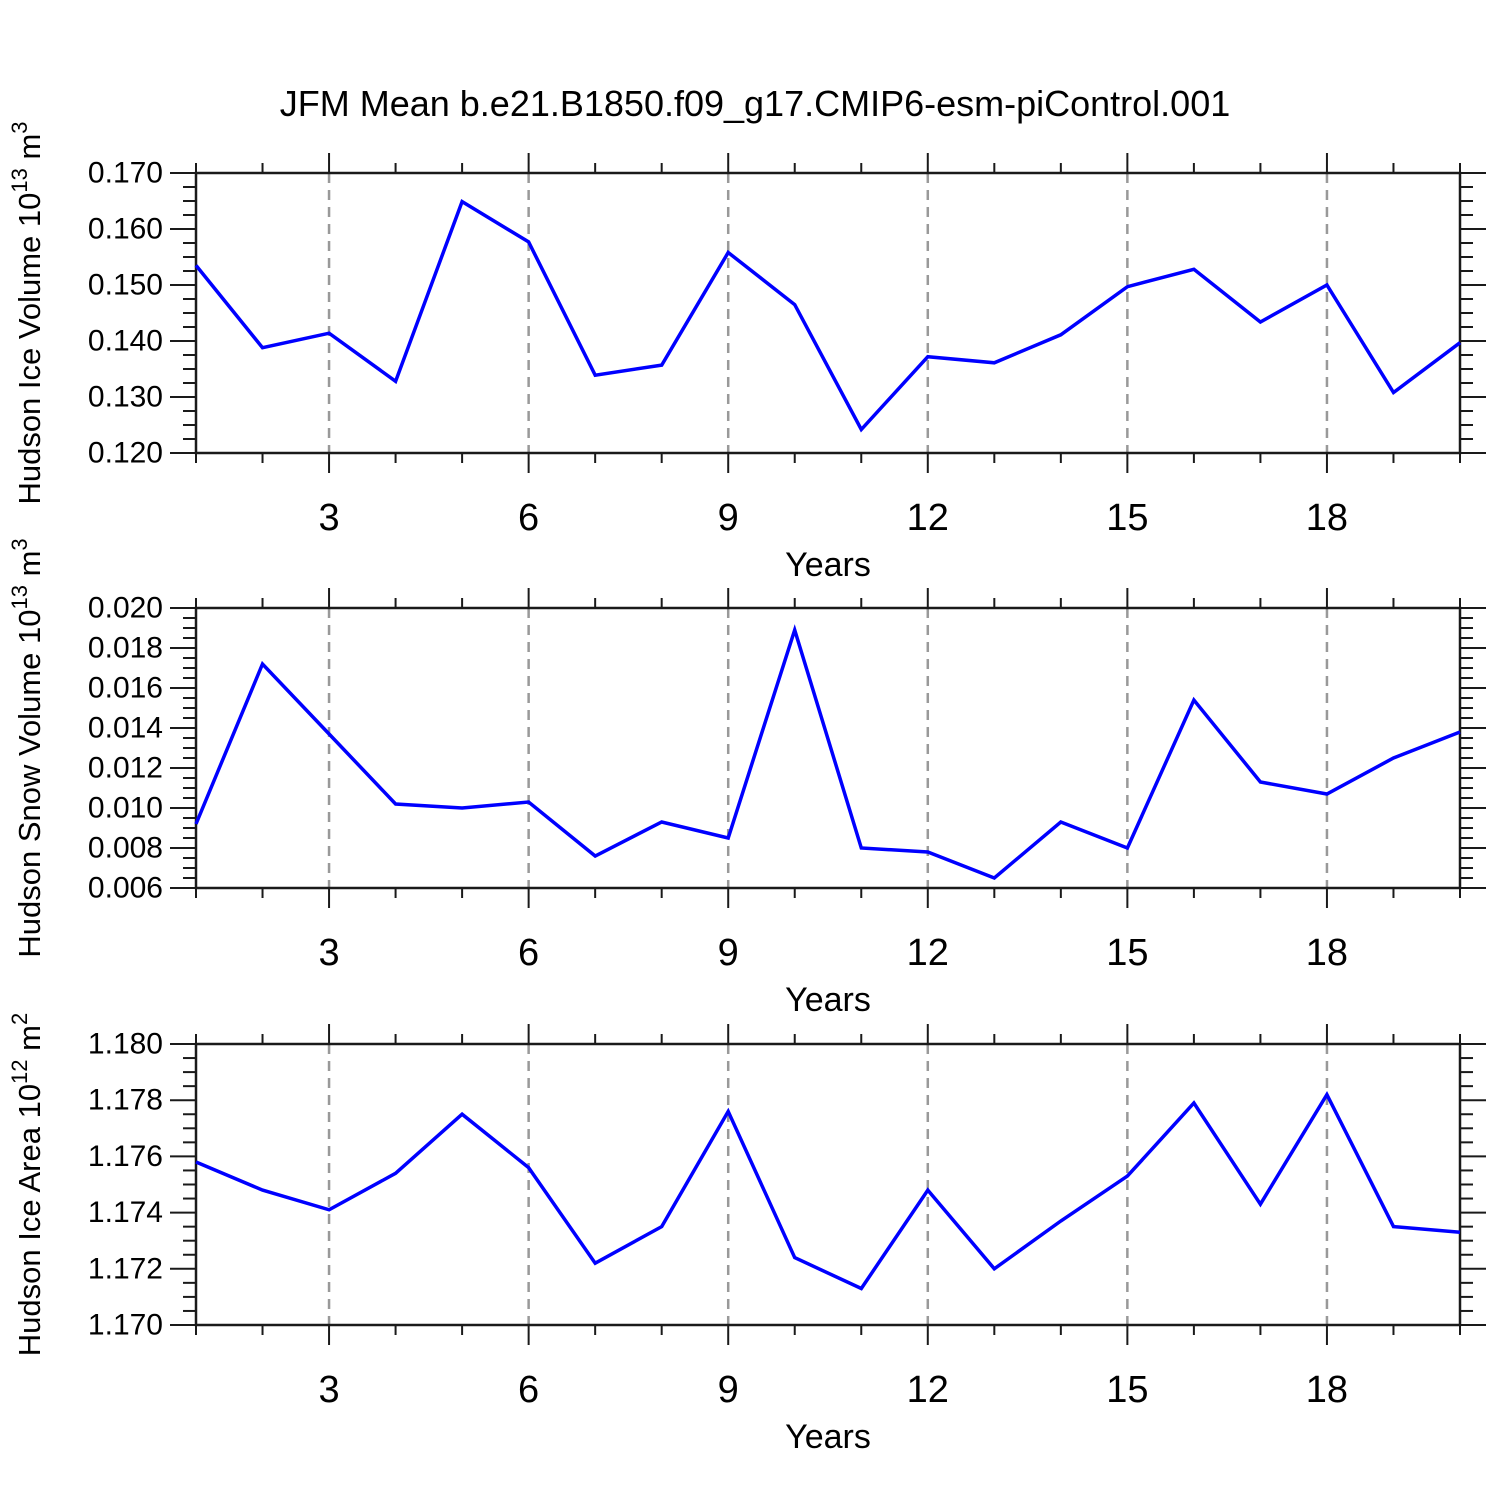 Image resolution: width=1500 pixels, height=1500 pixels. What do you see at coordinates (125, 728) in the screenshot?
I see `y-tick-label: 0.014` at bounding box center [125, 728].